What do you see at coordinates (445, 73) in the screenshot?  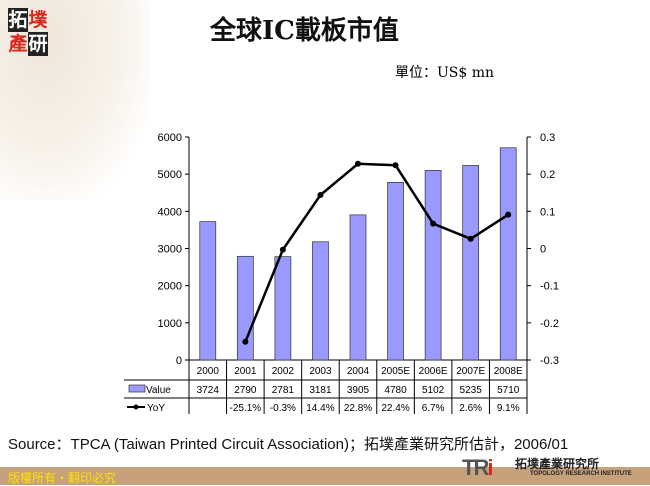 I see `unit-label: 單位：US$ mn` at bounding box center [445, 73].